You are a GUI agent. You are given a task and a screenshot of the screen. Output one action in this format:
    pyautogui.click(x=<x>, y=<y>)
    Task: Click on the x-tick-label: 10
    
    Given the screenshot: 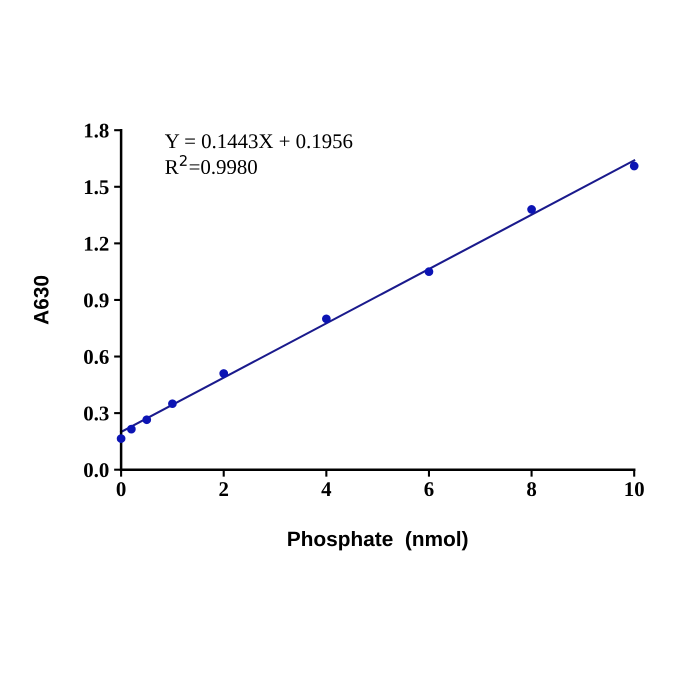 What is the action you would take?
    pyautogui.click(x=634, y=489)
    